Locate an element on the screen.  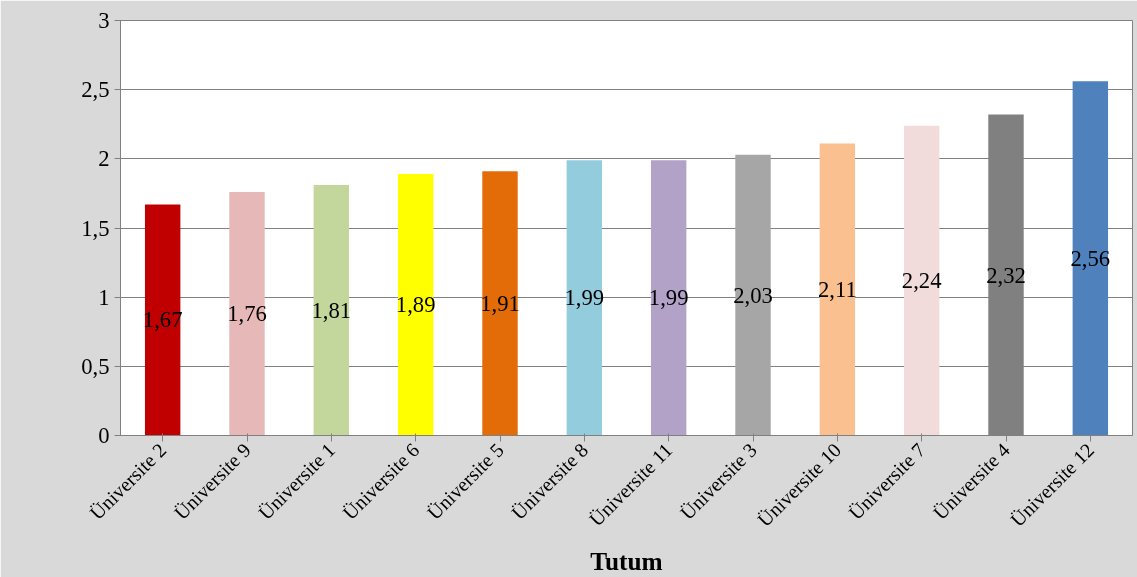
data-label: 2,24 is located at coordinates (921, 281).